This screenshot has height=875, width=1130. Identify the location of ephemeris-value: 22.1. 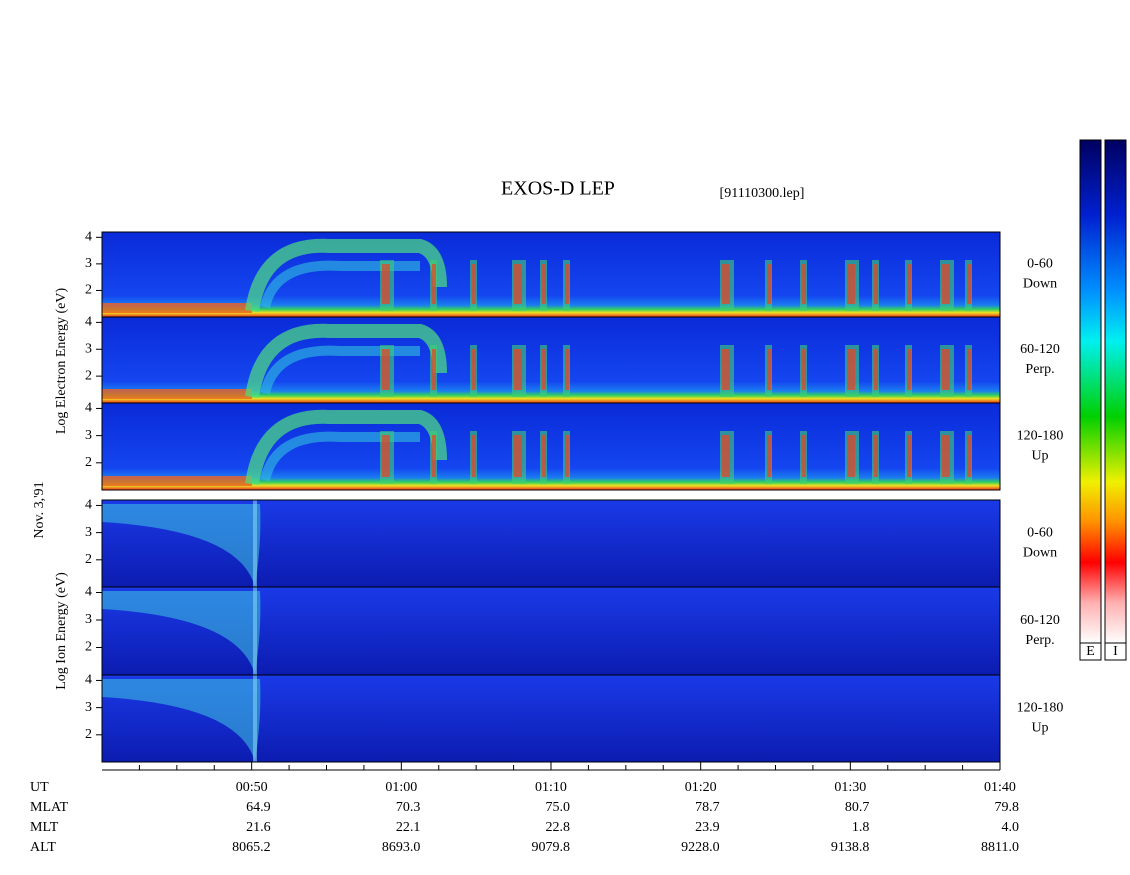
(408, 827).